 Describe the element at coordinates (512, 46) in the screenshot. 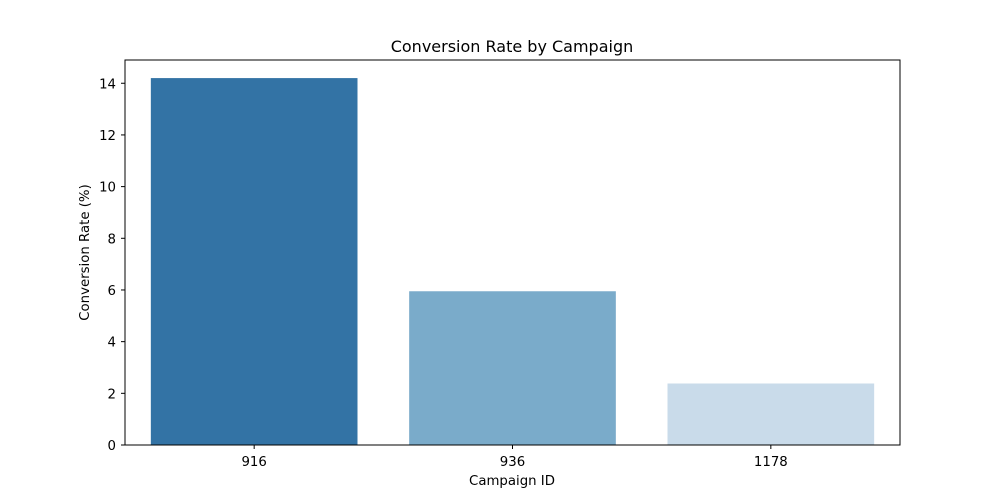

I see `chart-title: Conversion Rate by Campaign` at that location.